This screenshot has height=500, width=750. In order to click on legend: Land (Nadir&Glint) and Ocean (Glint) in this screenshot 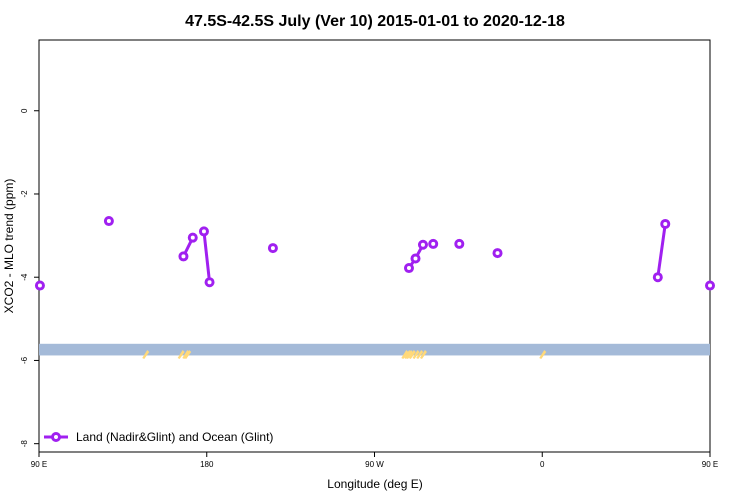, I will do `click(158, 437)`.